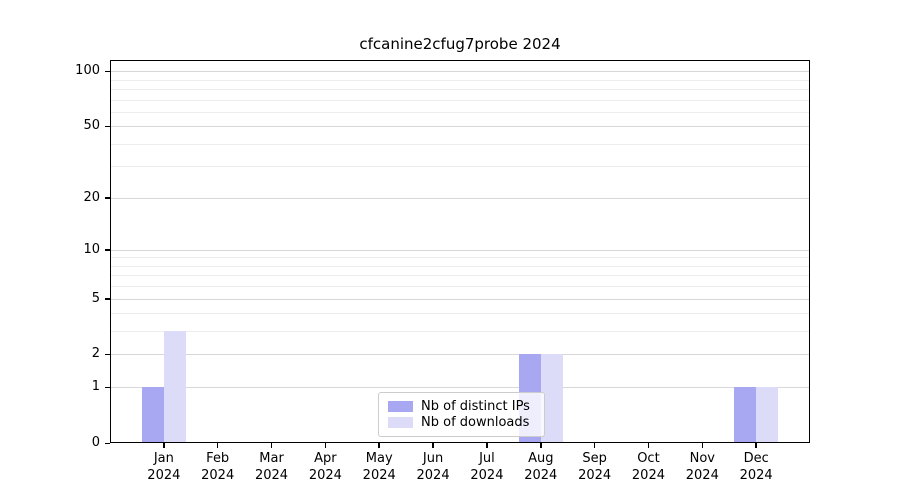  Describe the element at coordinates (702, 467) in the screenshot. I see `x-tick-label-nov: Nov 2024` at that location.